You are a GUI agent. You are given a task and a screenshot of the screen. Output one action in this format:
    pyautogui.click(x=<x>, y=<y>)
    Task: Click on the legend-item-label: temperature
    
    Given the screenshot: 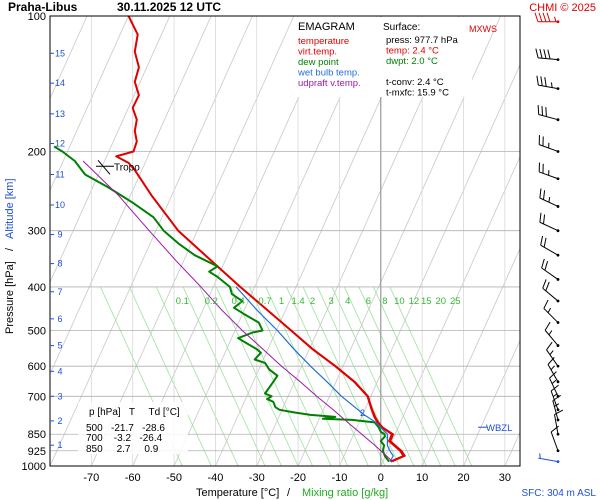 What is the action you would take?
    pyautogui.click(x=323, y=41)
    